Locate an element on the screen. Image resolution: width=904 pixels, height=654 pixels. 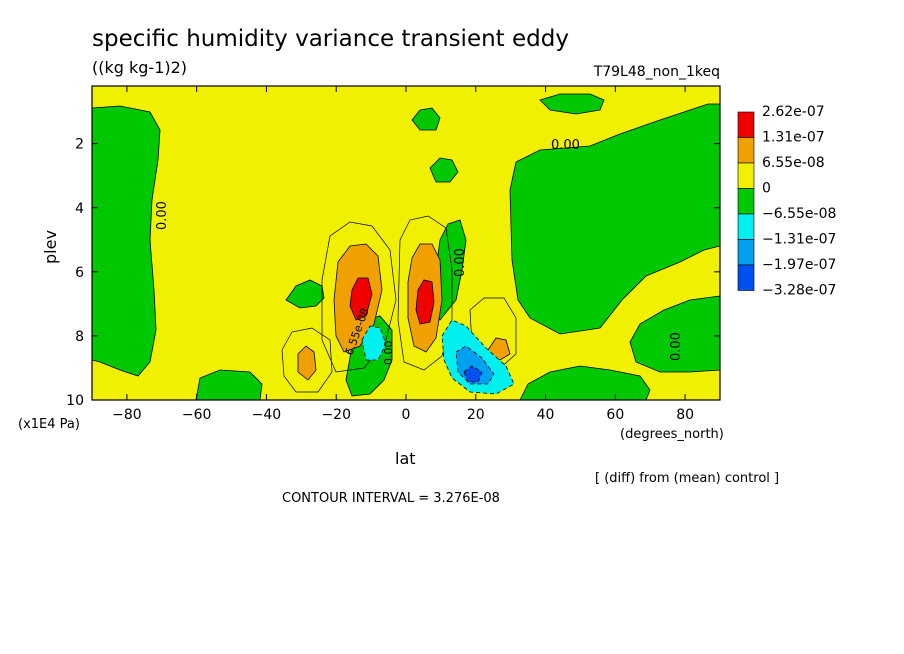
x-tick-label: 60 is located at coordinates (615, 415).